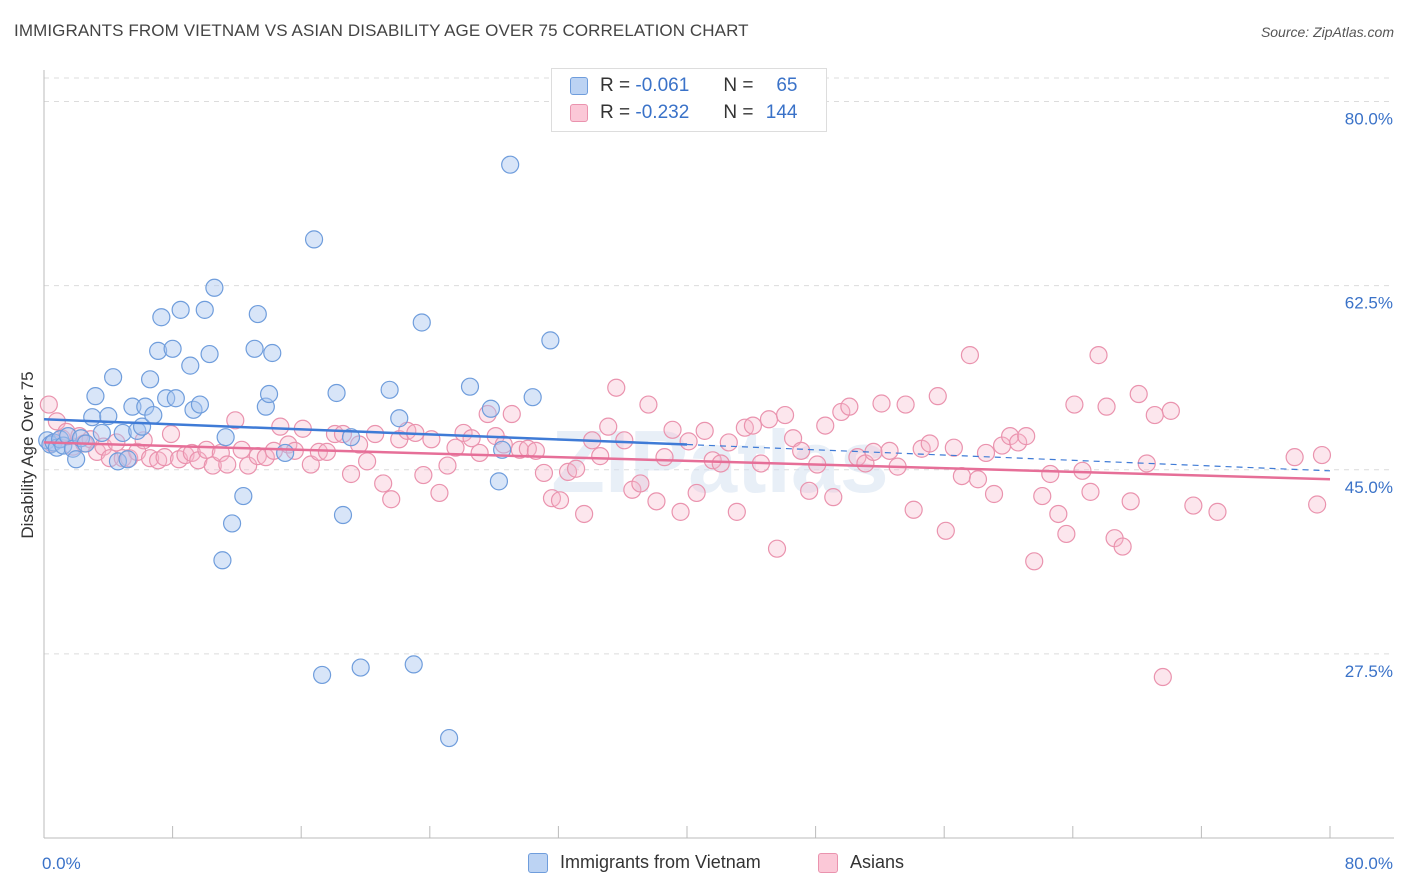 The image size is (1406, 892). I want to click on n-value: 65, so click(787, 85).